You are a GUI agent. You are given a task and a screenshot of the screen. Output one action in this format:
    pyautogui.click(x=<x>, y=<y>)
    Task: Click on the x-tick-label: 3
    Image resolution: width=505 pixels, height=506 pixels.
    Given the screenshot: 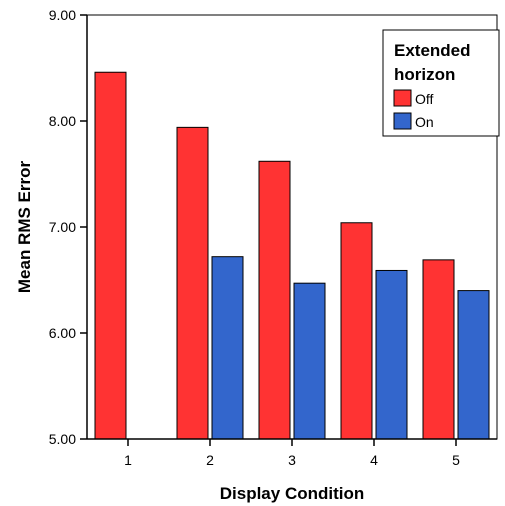 What is the action you would take?
    pyautogui.click(x=292, y=460)
    